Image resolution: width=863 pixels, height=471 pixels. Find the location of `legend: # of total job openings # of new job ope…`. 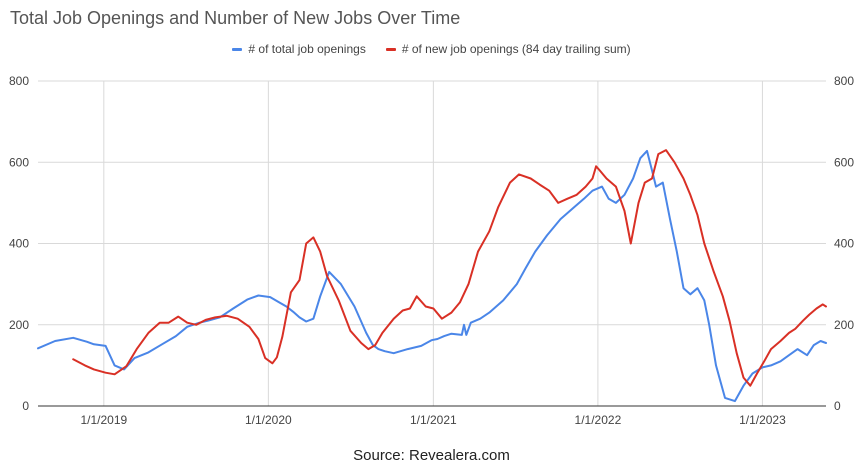

legend: # of total job openings # of new job ope… is located at coordinates (431, 49).